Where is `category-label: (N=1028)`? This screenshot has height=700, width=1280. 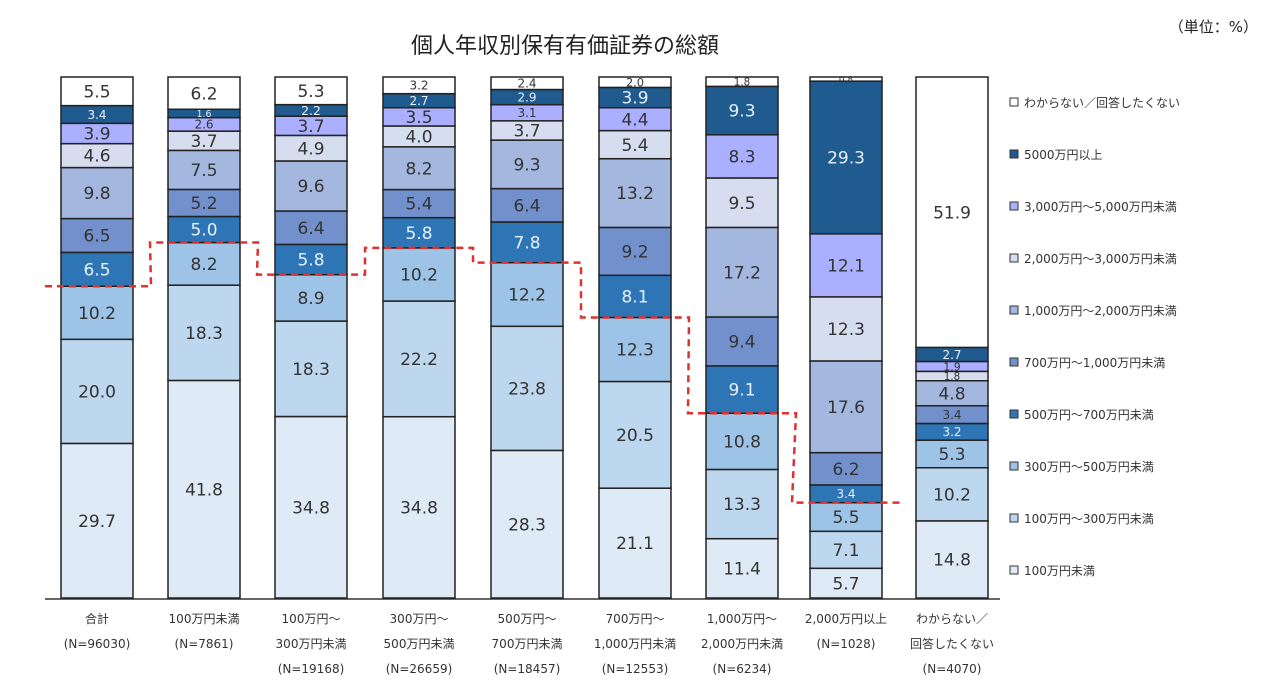 category-label: (N=1028) is located at coordinates (846, 644).